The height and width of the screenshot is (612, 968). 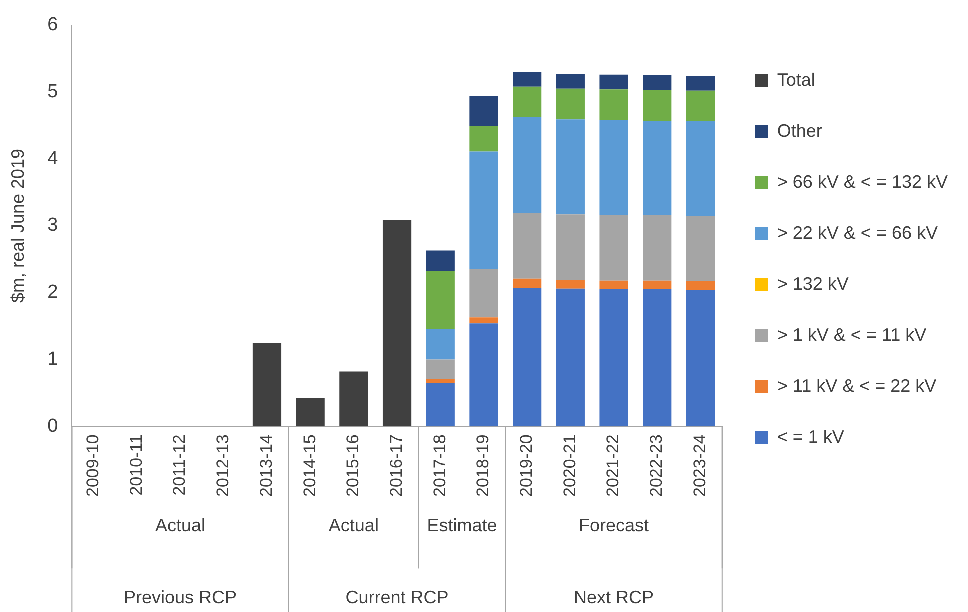 I want to click on x-tick-label: 2009-10, so click(x=93, y=465).